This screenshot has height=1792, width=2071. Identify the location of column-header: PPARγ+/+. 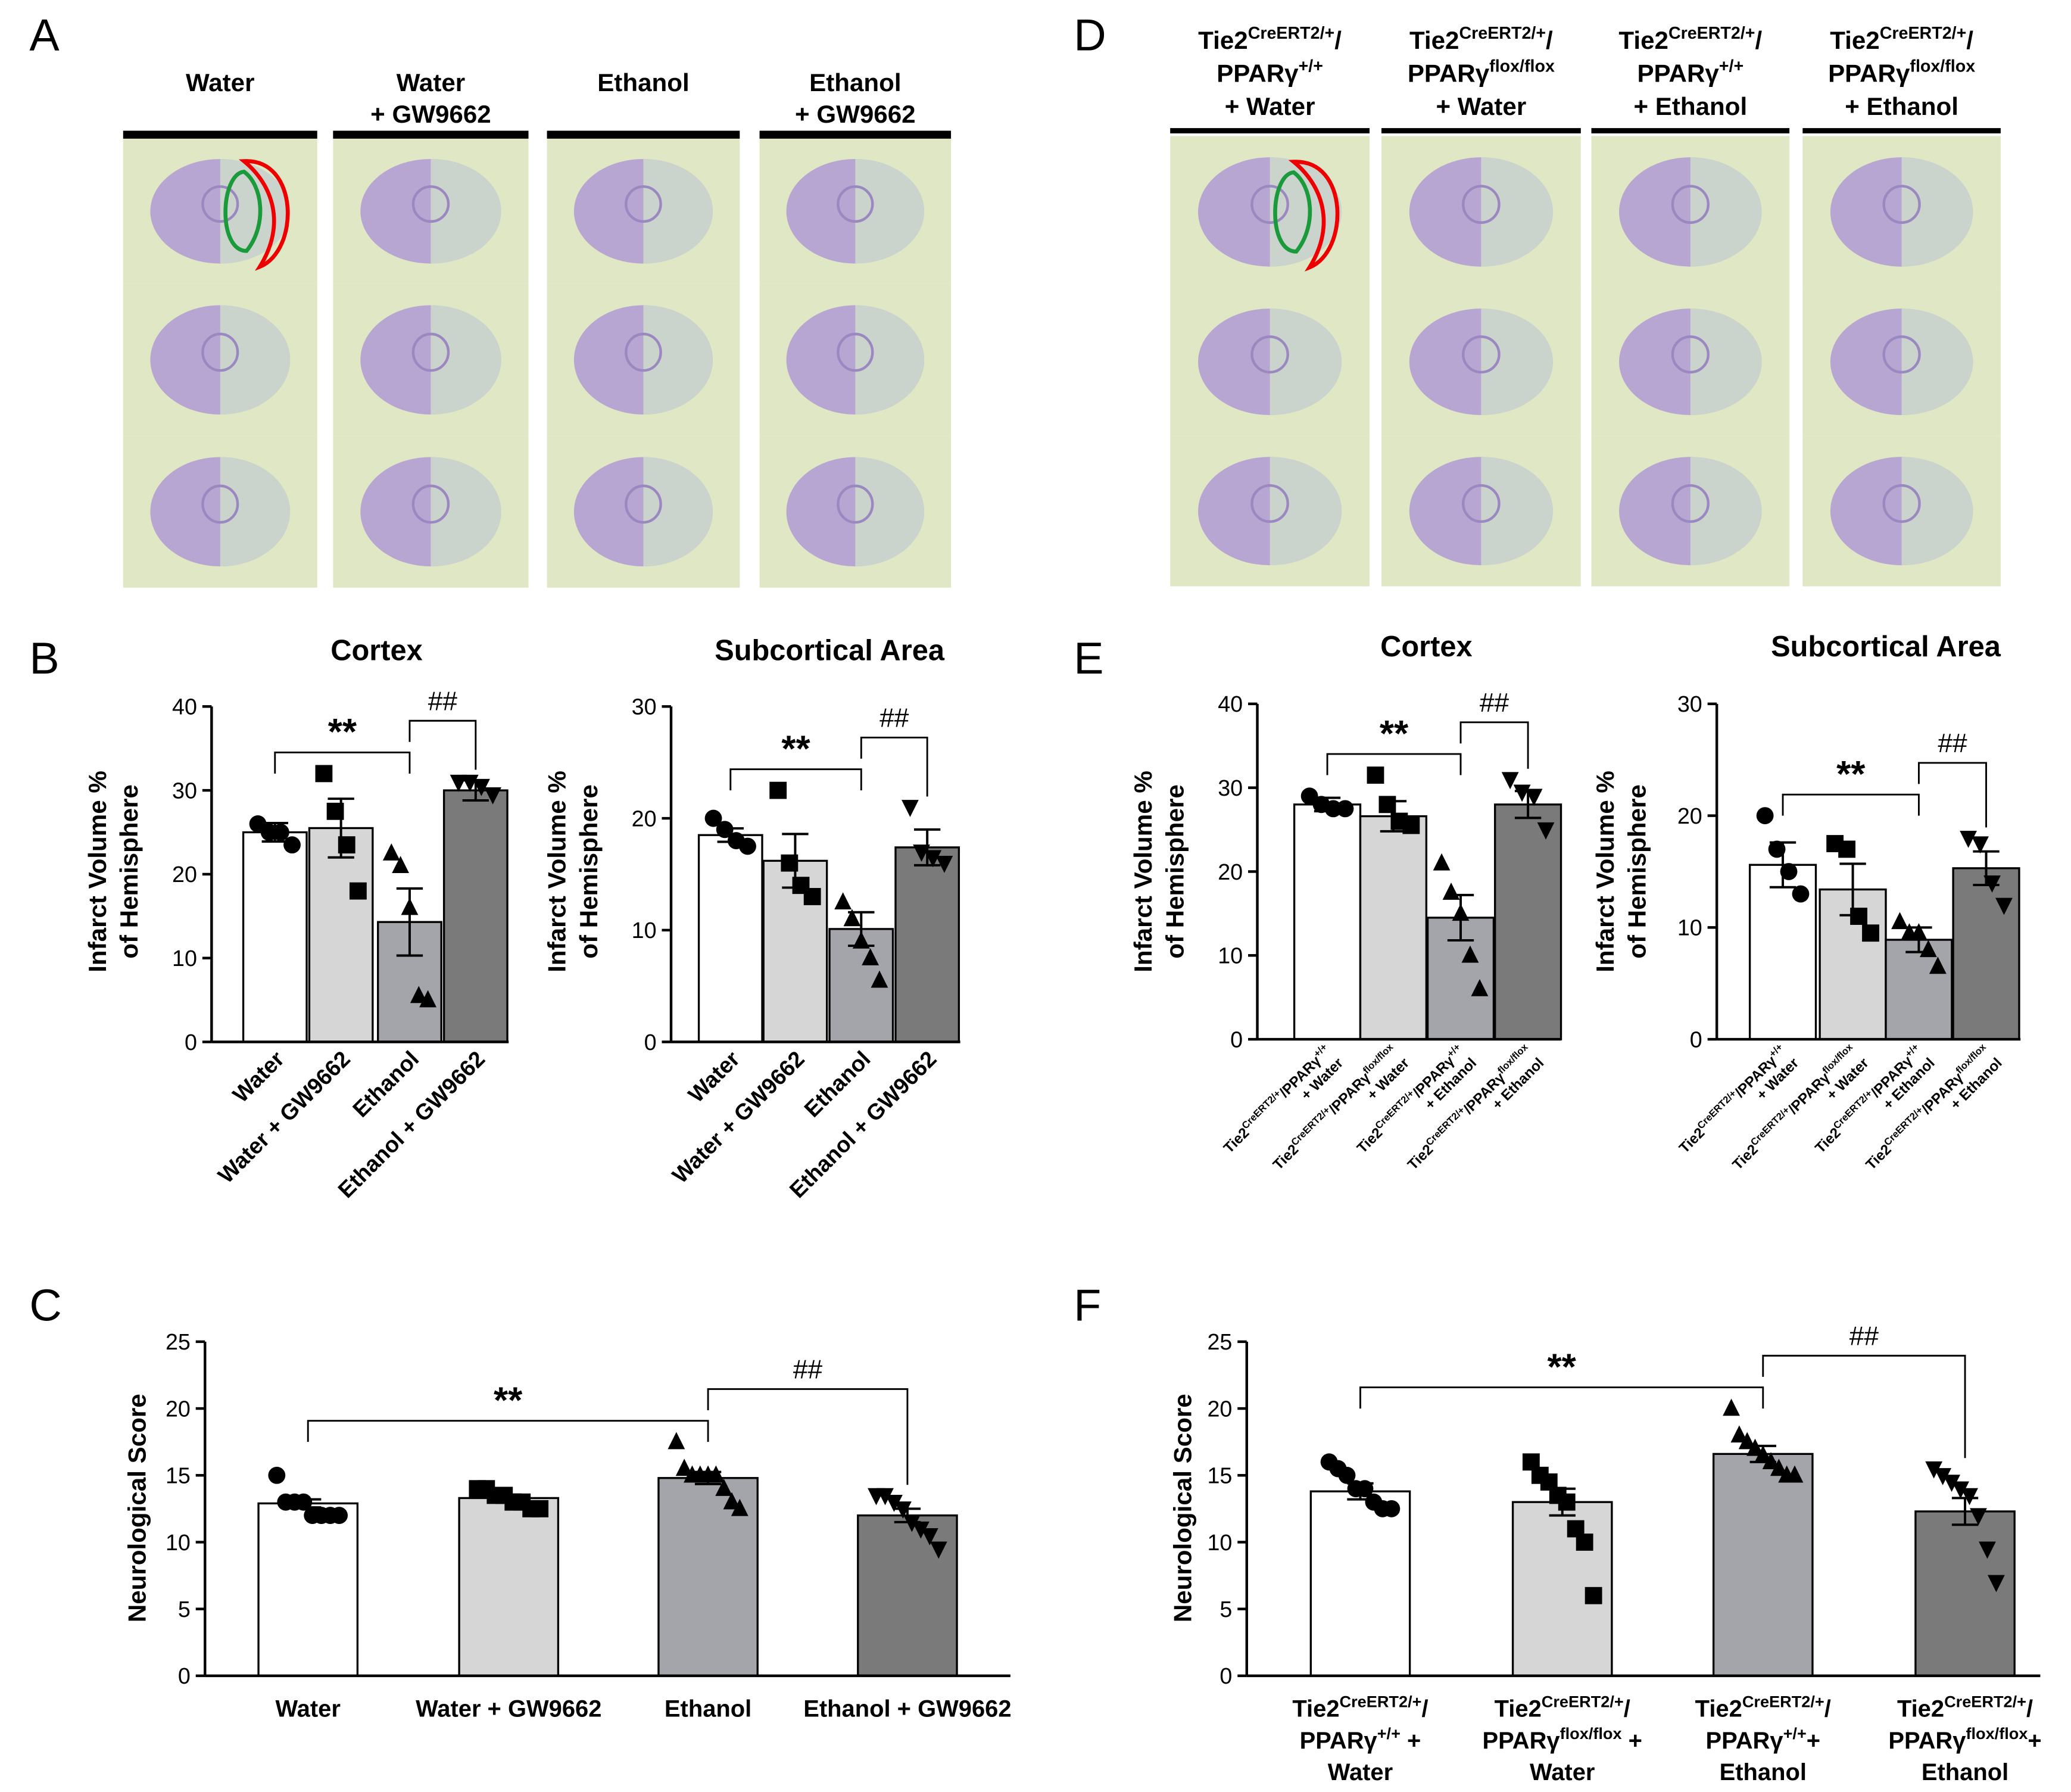
(1270, 72).